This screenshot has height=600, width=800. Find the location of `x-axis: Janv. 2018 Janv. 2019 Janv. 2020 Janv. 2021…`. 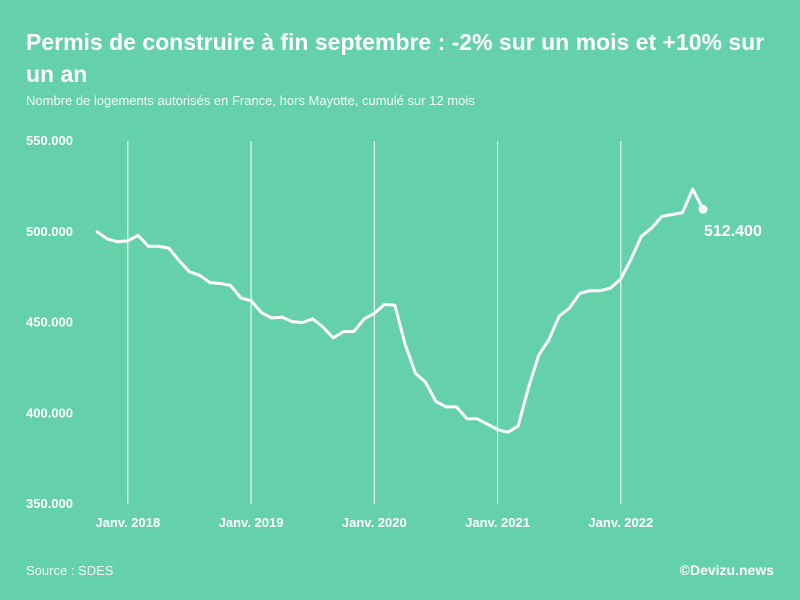

x-axis: Janv. 2018 Janv. 2019 Janv. 2020 Janv. 2021… is located at coordinates (374, 522).